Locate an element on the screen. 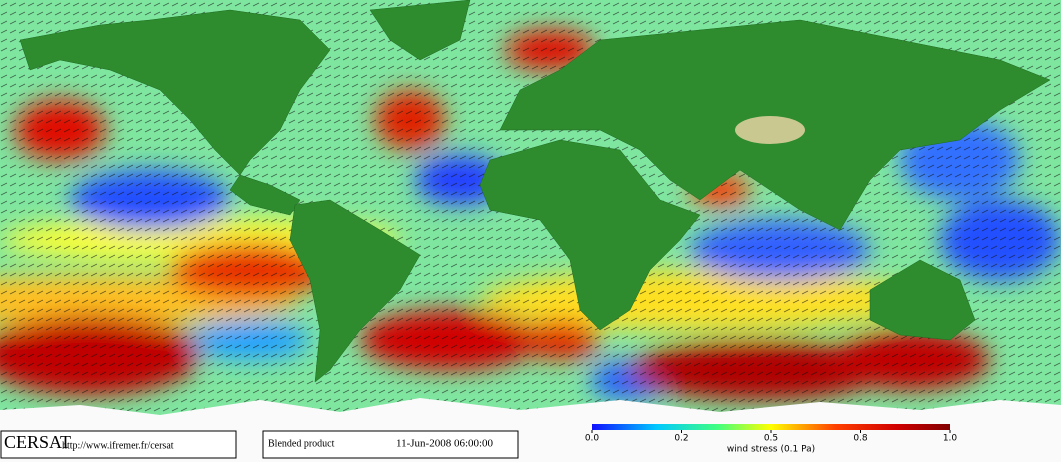  colorbar-tick-label: 0.8 is located at coordinates (860, 439).